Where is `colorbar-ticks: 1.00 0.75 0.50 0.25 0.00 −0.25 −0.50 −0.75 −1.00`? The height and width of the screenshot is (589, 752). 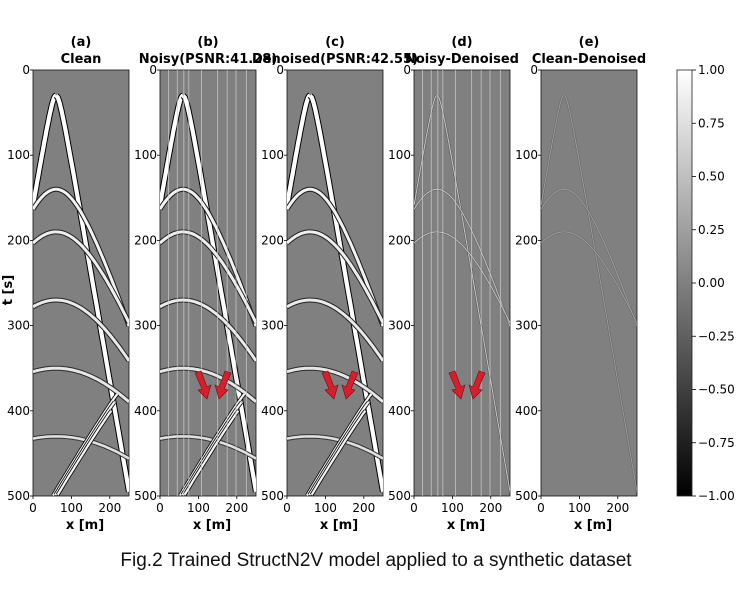 colorbar-ticks: 1.00 0.75 0.50 0.25 0.00 −0.25 −0.50 −0.75 −1.00 is located at coordinates (713, 283).